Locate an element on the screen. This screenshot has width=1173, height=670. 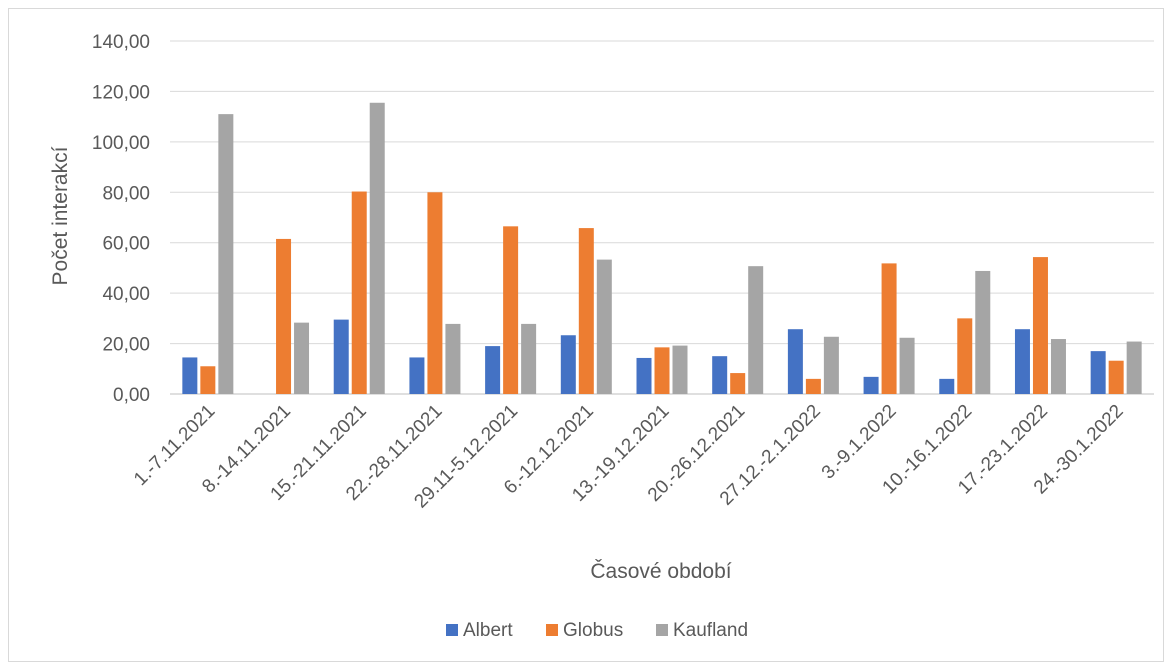
y-tick-label: 140,00 is located at coordinates (121, 42).